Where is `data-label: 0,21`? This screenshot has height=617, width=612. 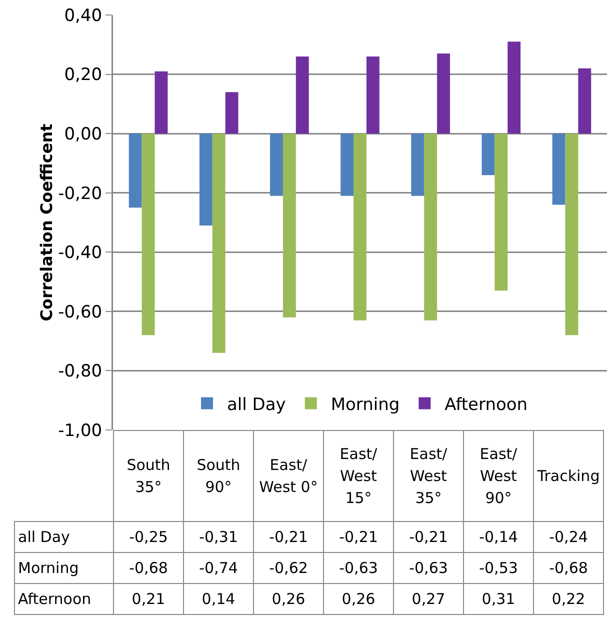
data-label: 0,21 is located at coordinates (149, 599).